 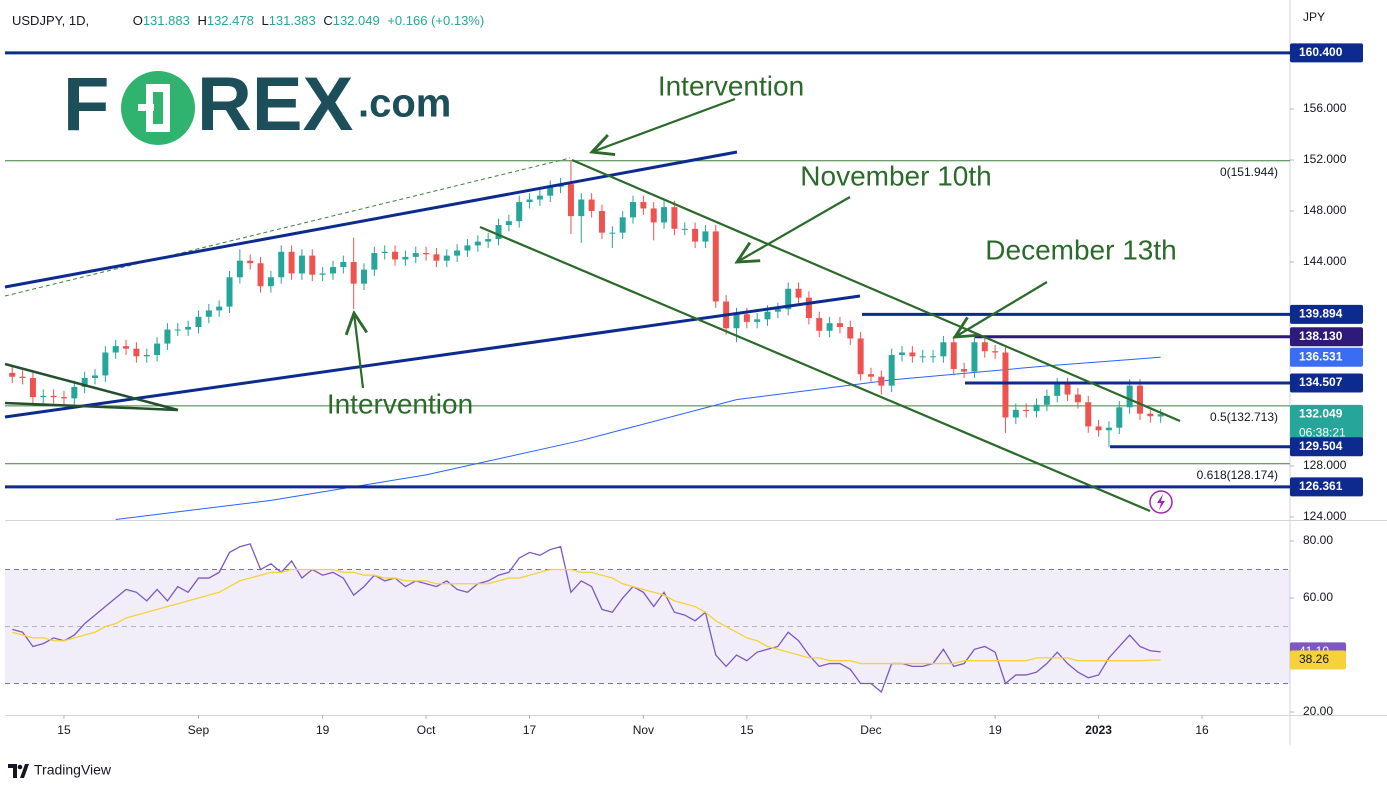 What do you see at coordinates (287, 227) in the screenshot?
I see `fib-trend-line` at bounding box center [287, 227].